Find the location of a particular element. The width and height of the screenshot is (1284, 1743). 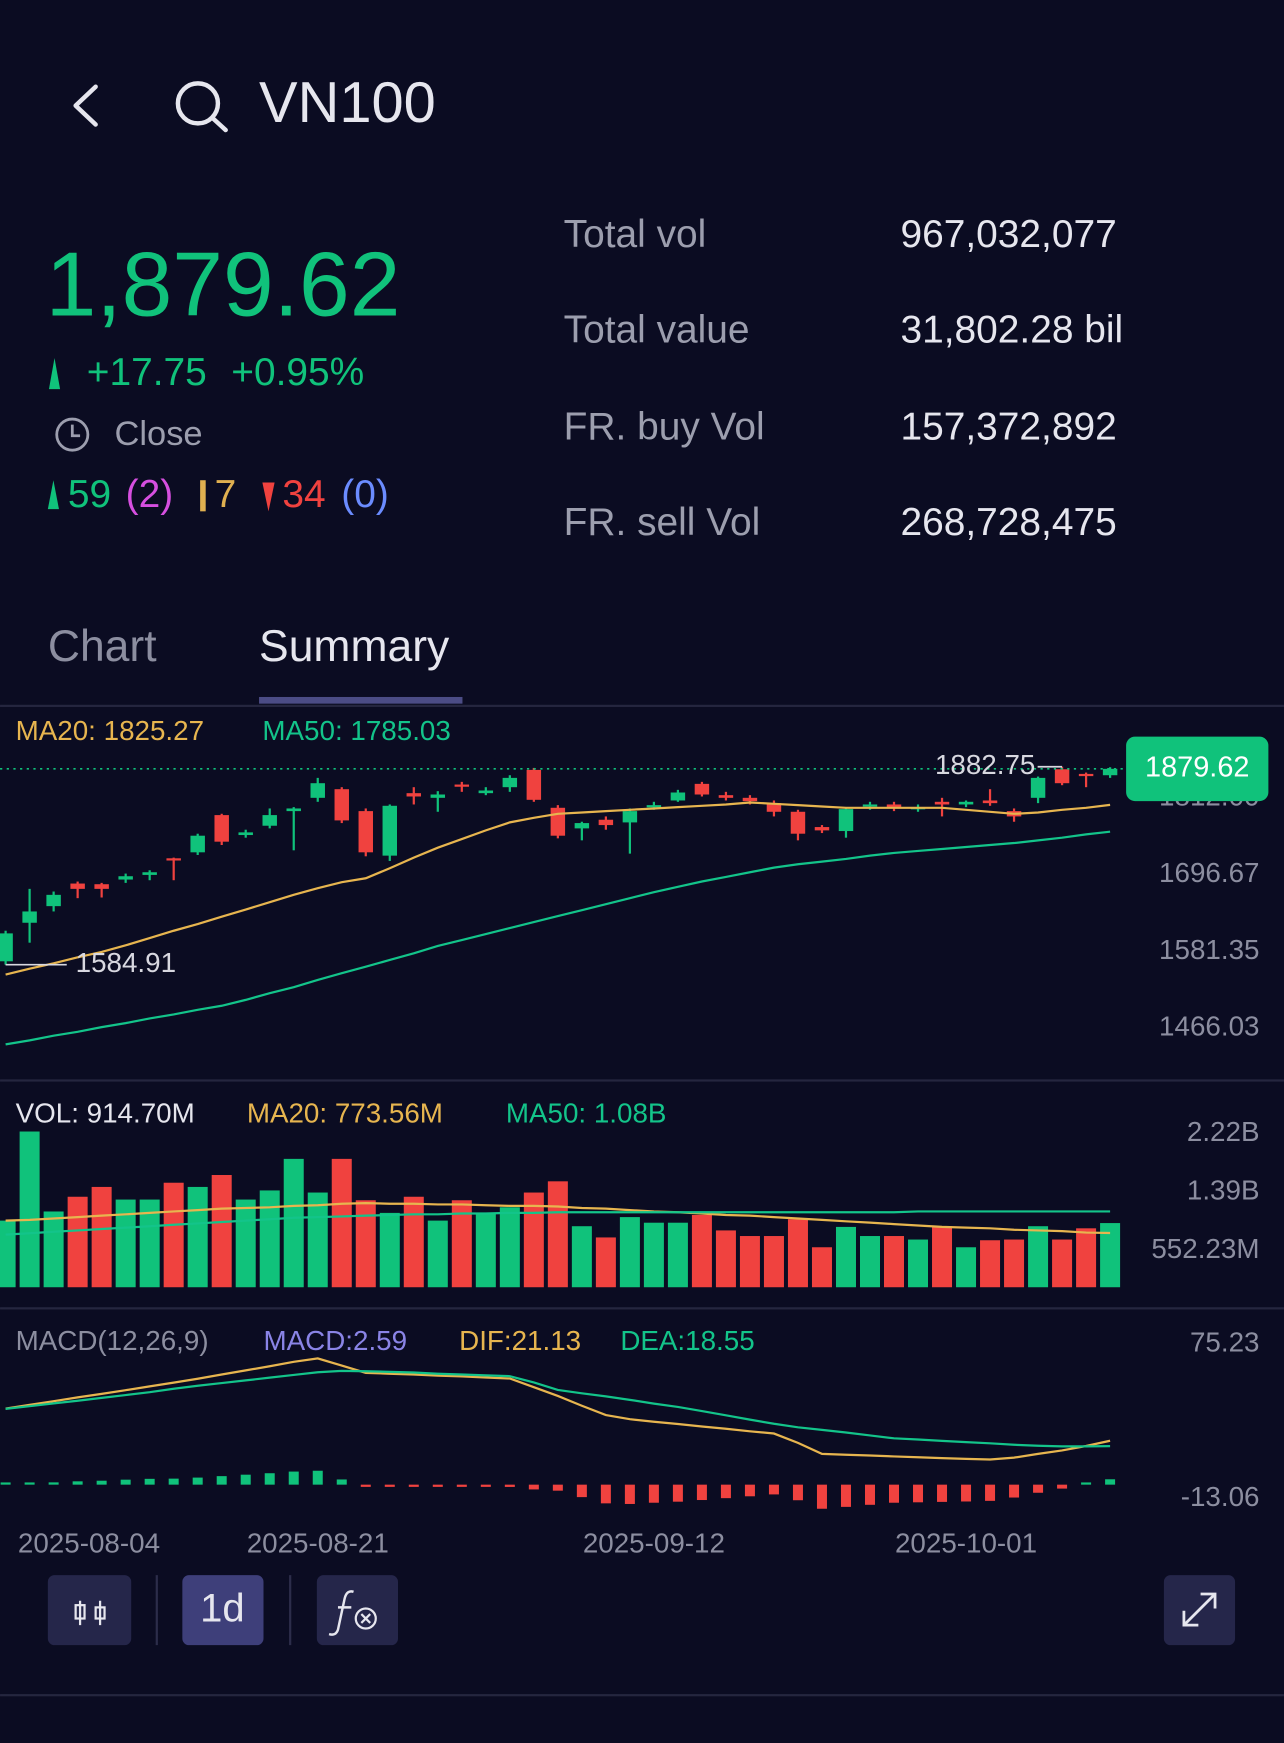

stat-label: Total vol is located at coordinates (635, 234).